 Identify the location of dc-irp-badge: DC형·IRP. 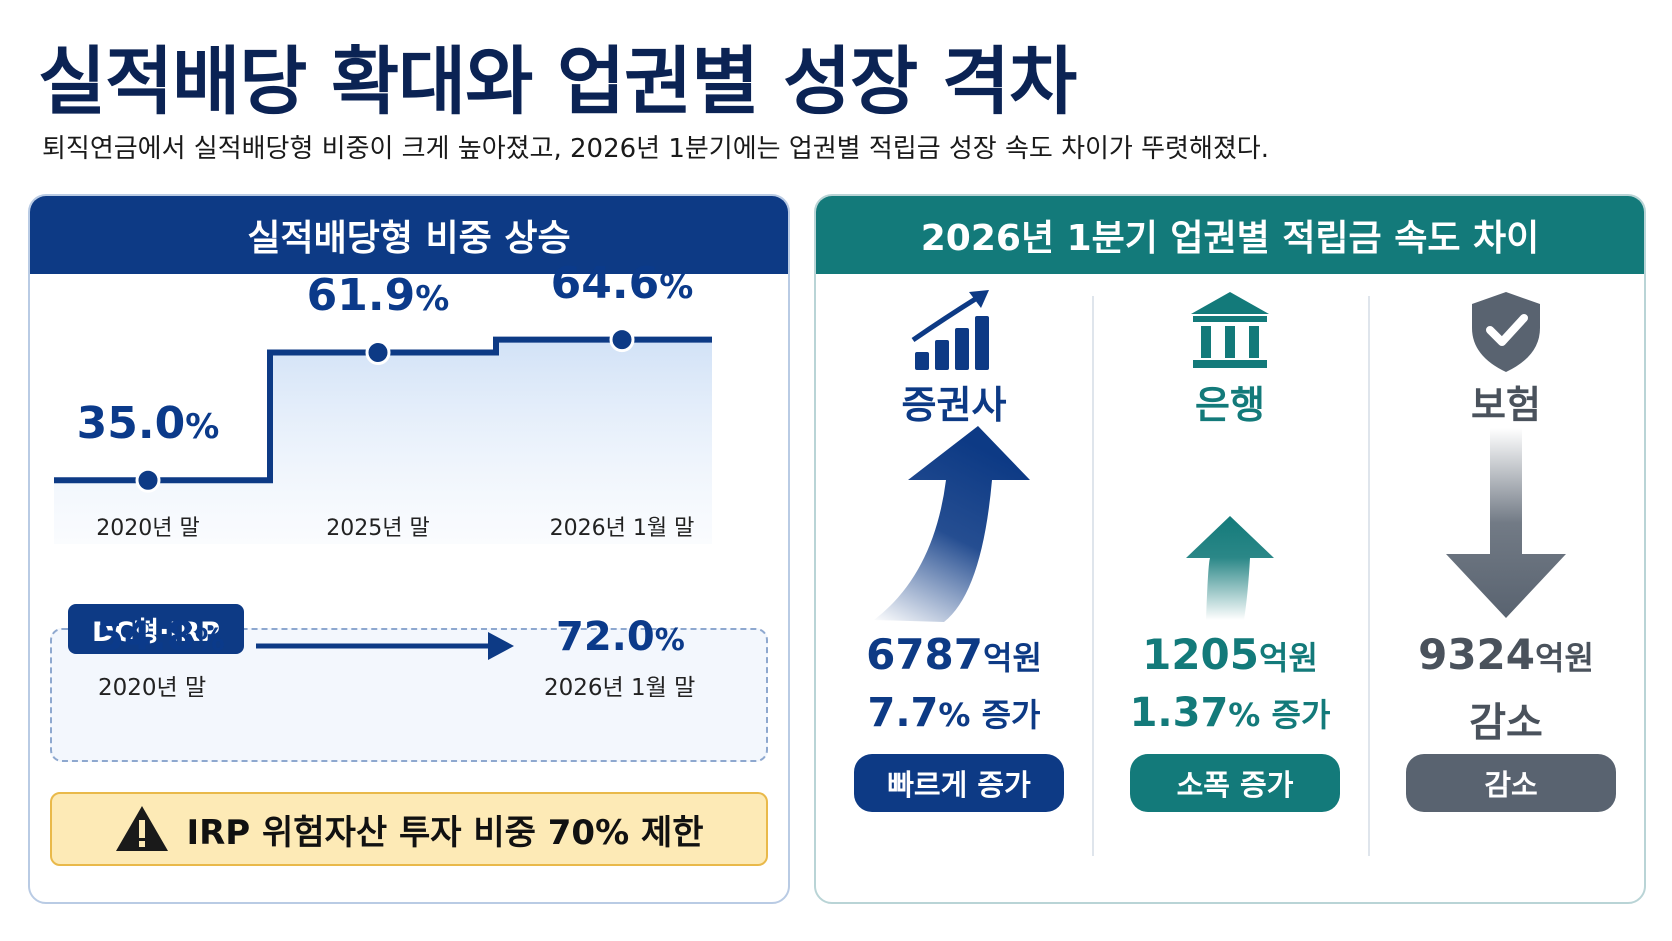
(156, 629).